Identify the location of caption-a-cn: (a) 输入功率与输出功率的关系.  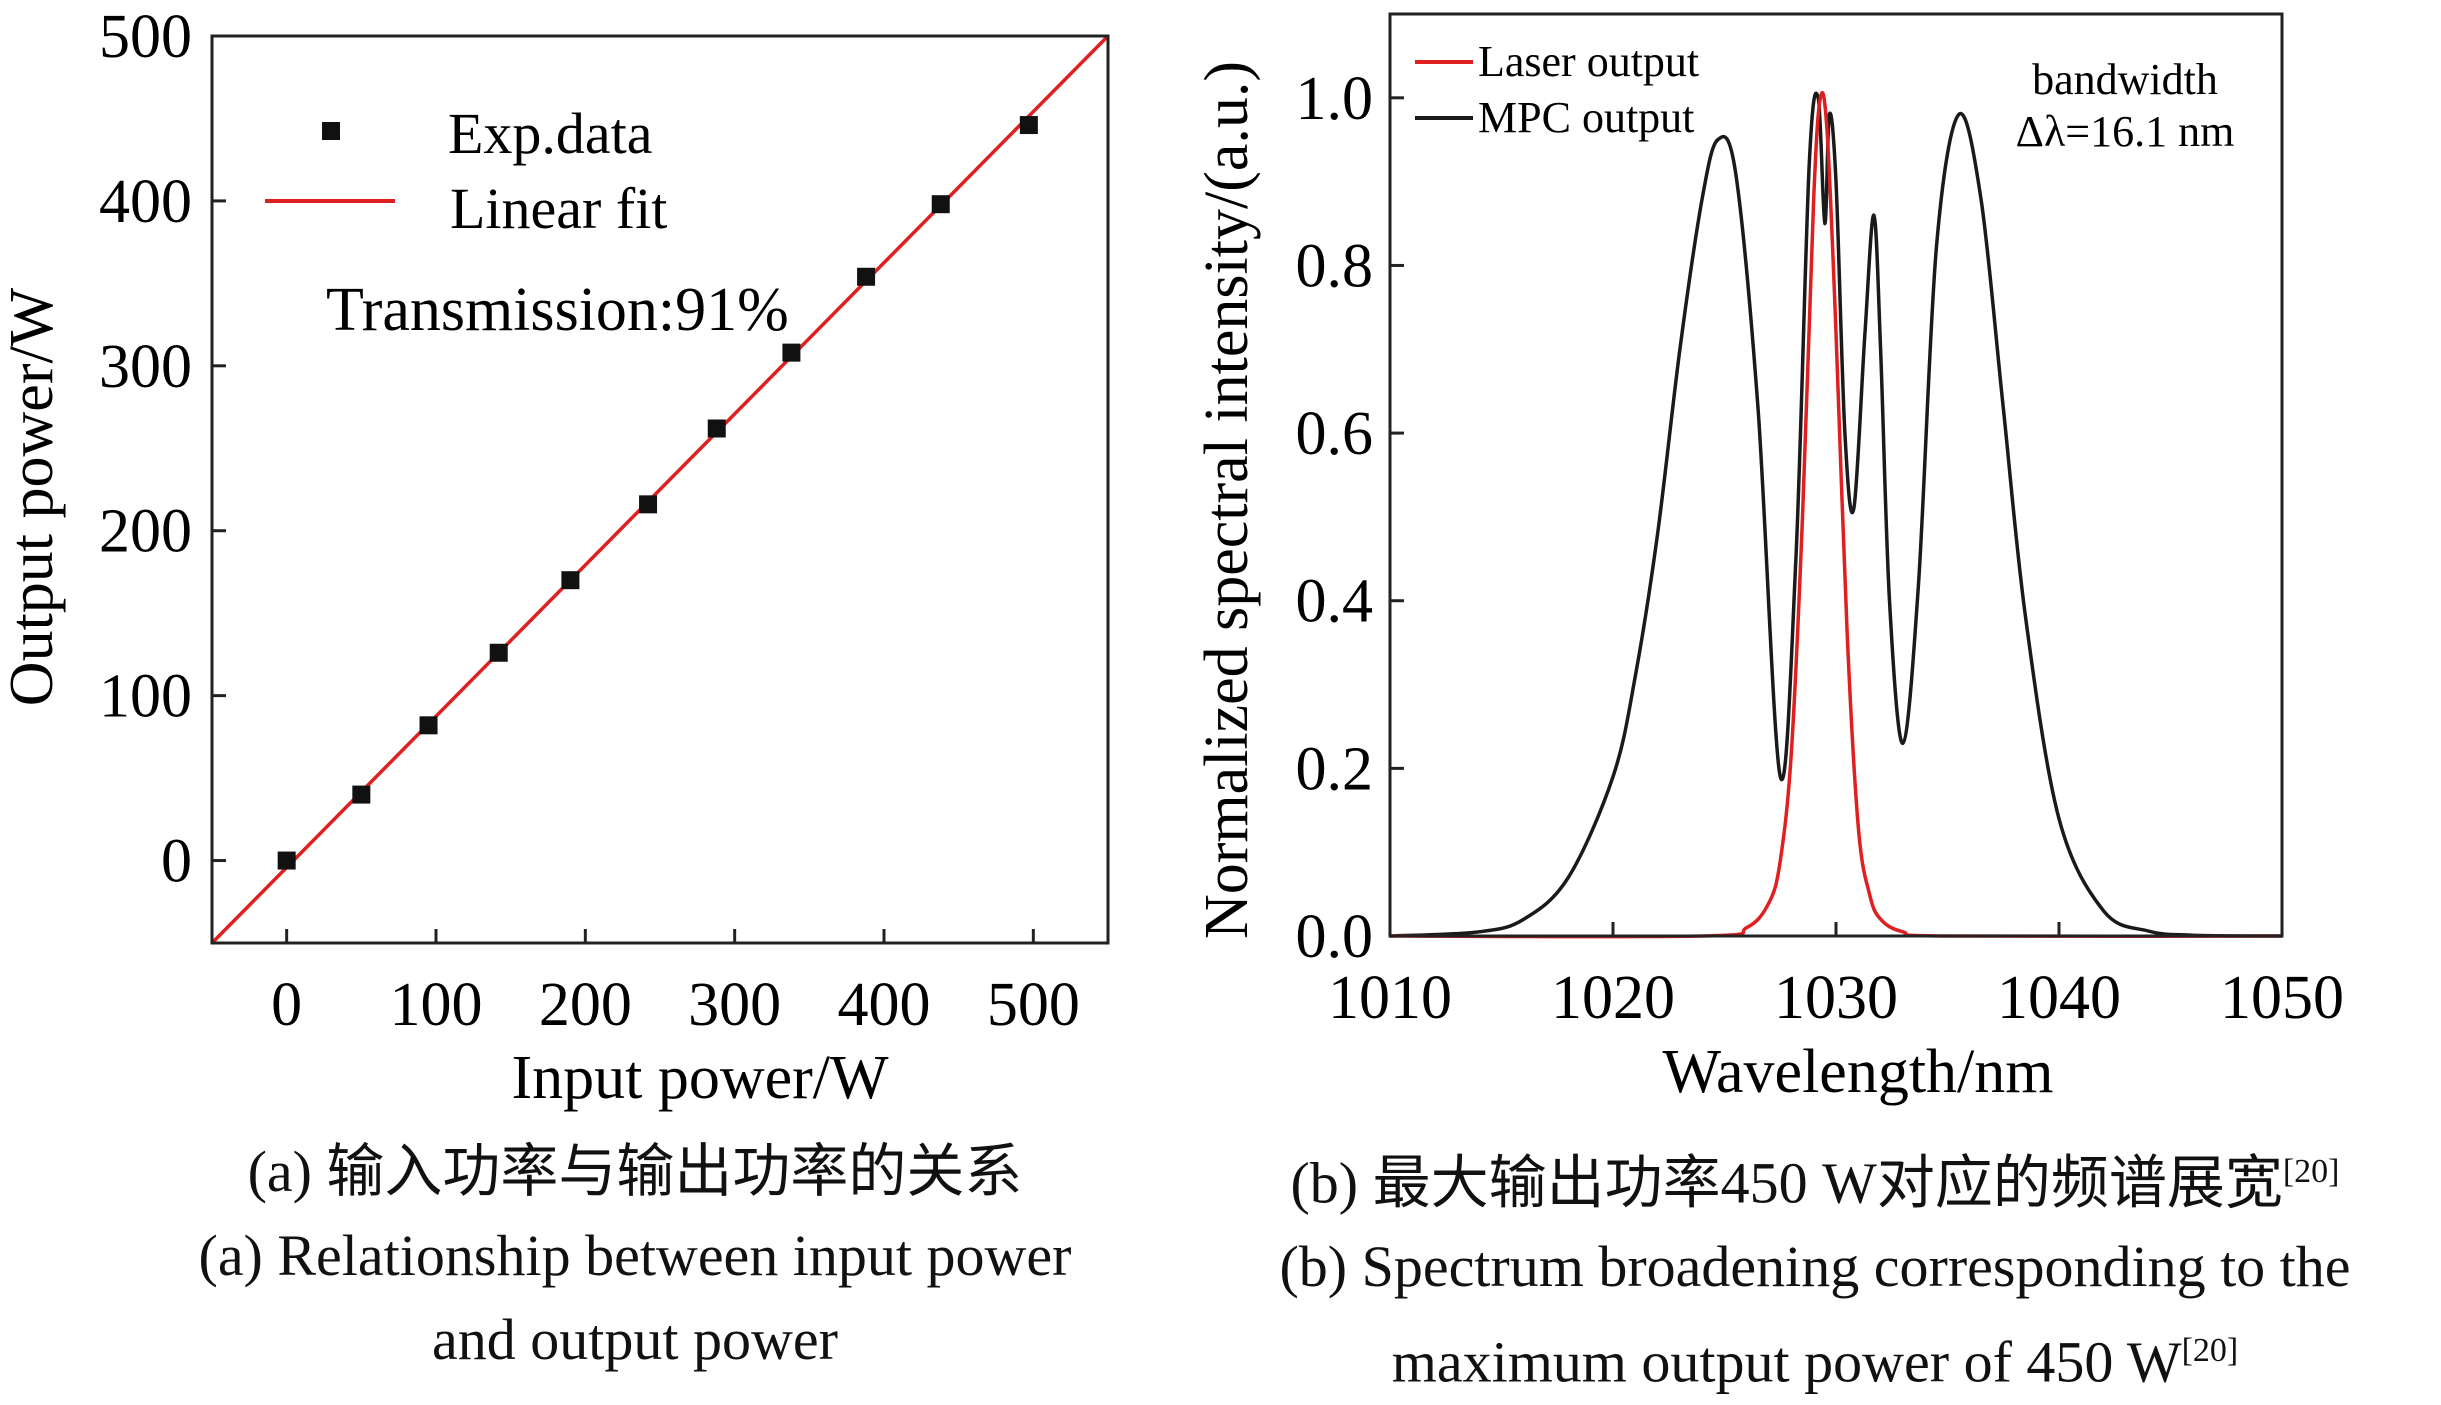
(635, 1171).